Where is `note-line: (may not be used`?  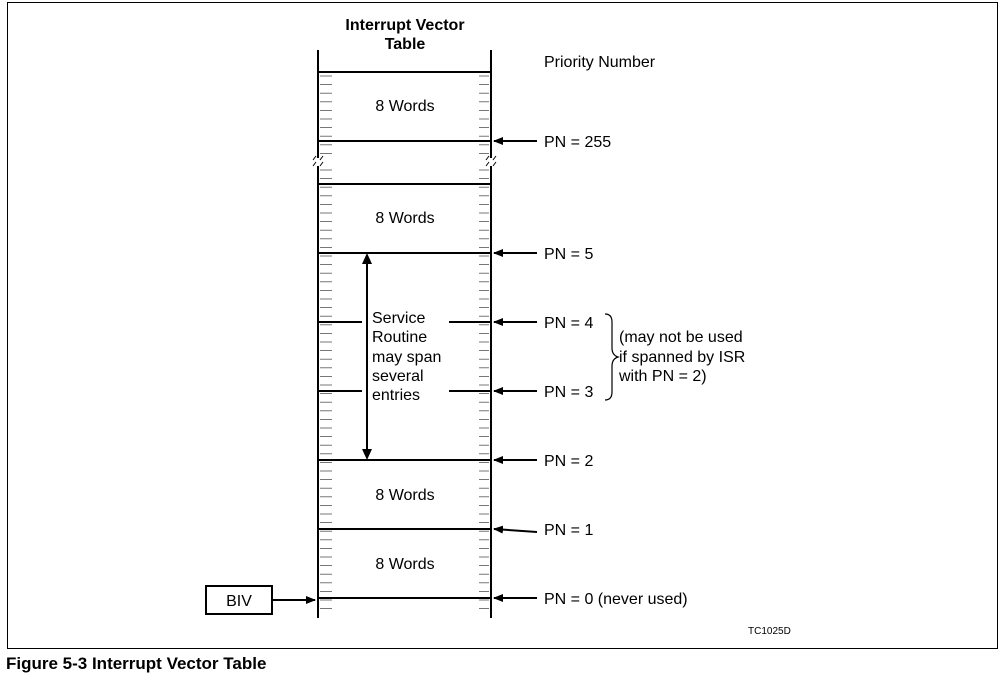
note-line: (may not be used is located at coordinates (681, 337).